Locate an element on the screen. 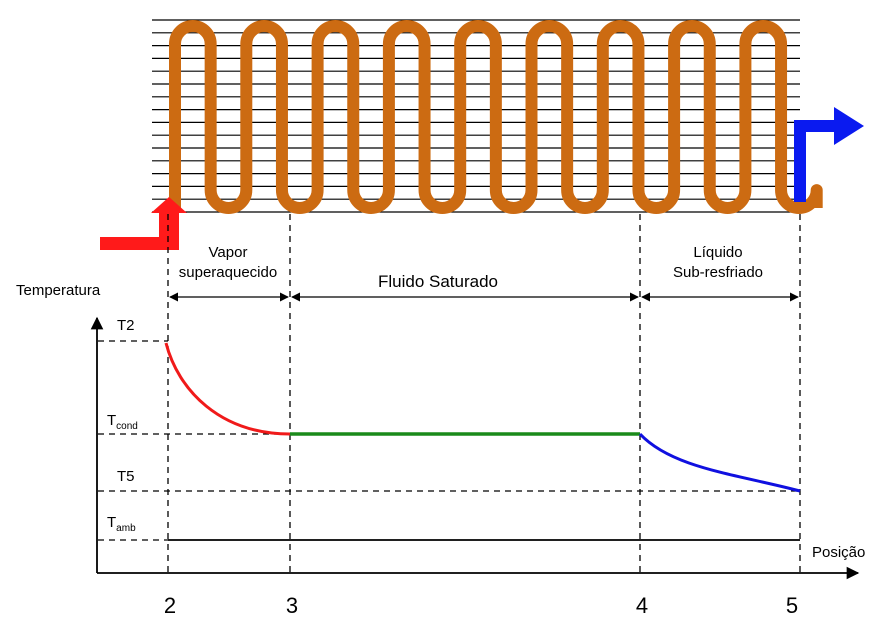 The image size is (879, 619). level-label-t5: T5 is located at coordinates (126, 476).